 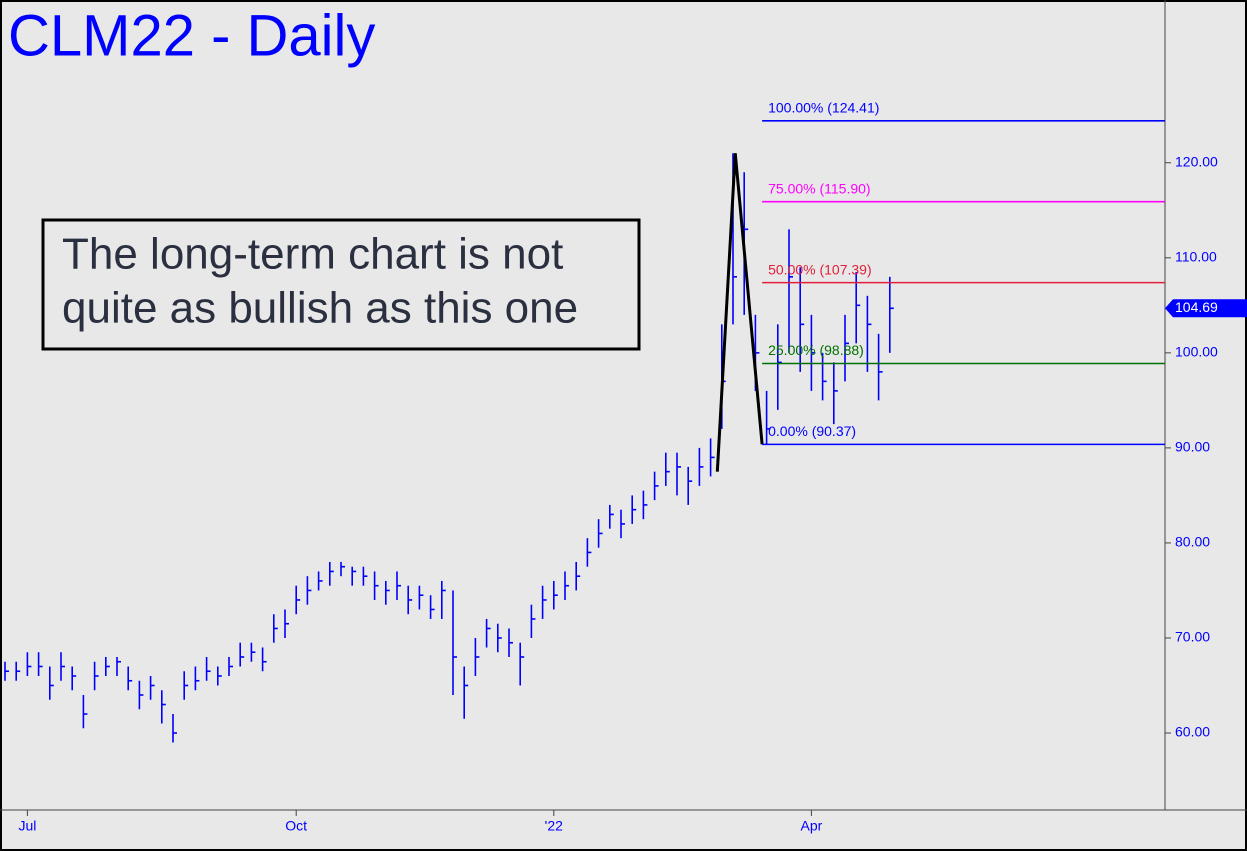 I want to click on annotation: The long-term chart is not, so click(x=312, y=254).